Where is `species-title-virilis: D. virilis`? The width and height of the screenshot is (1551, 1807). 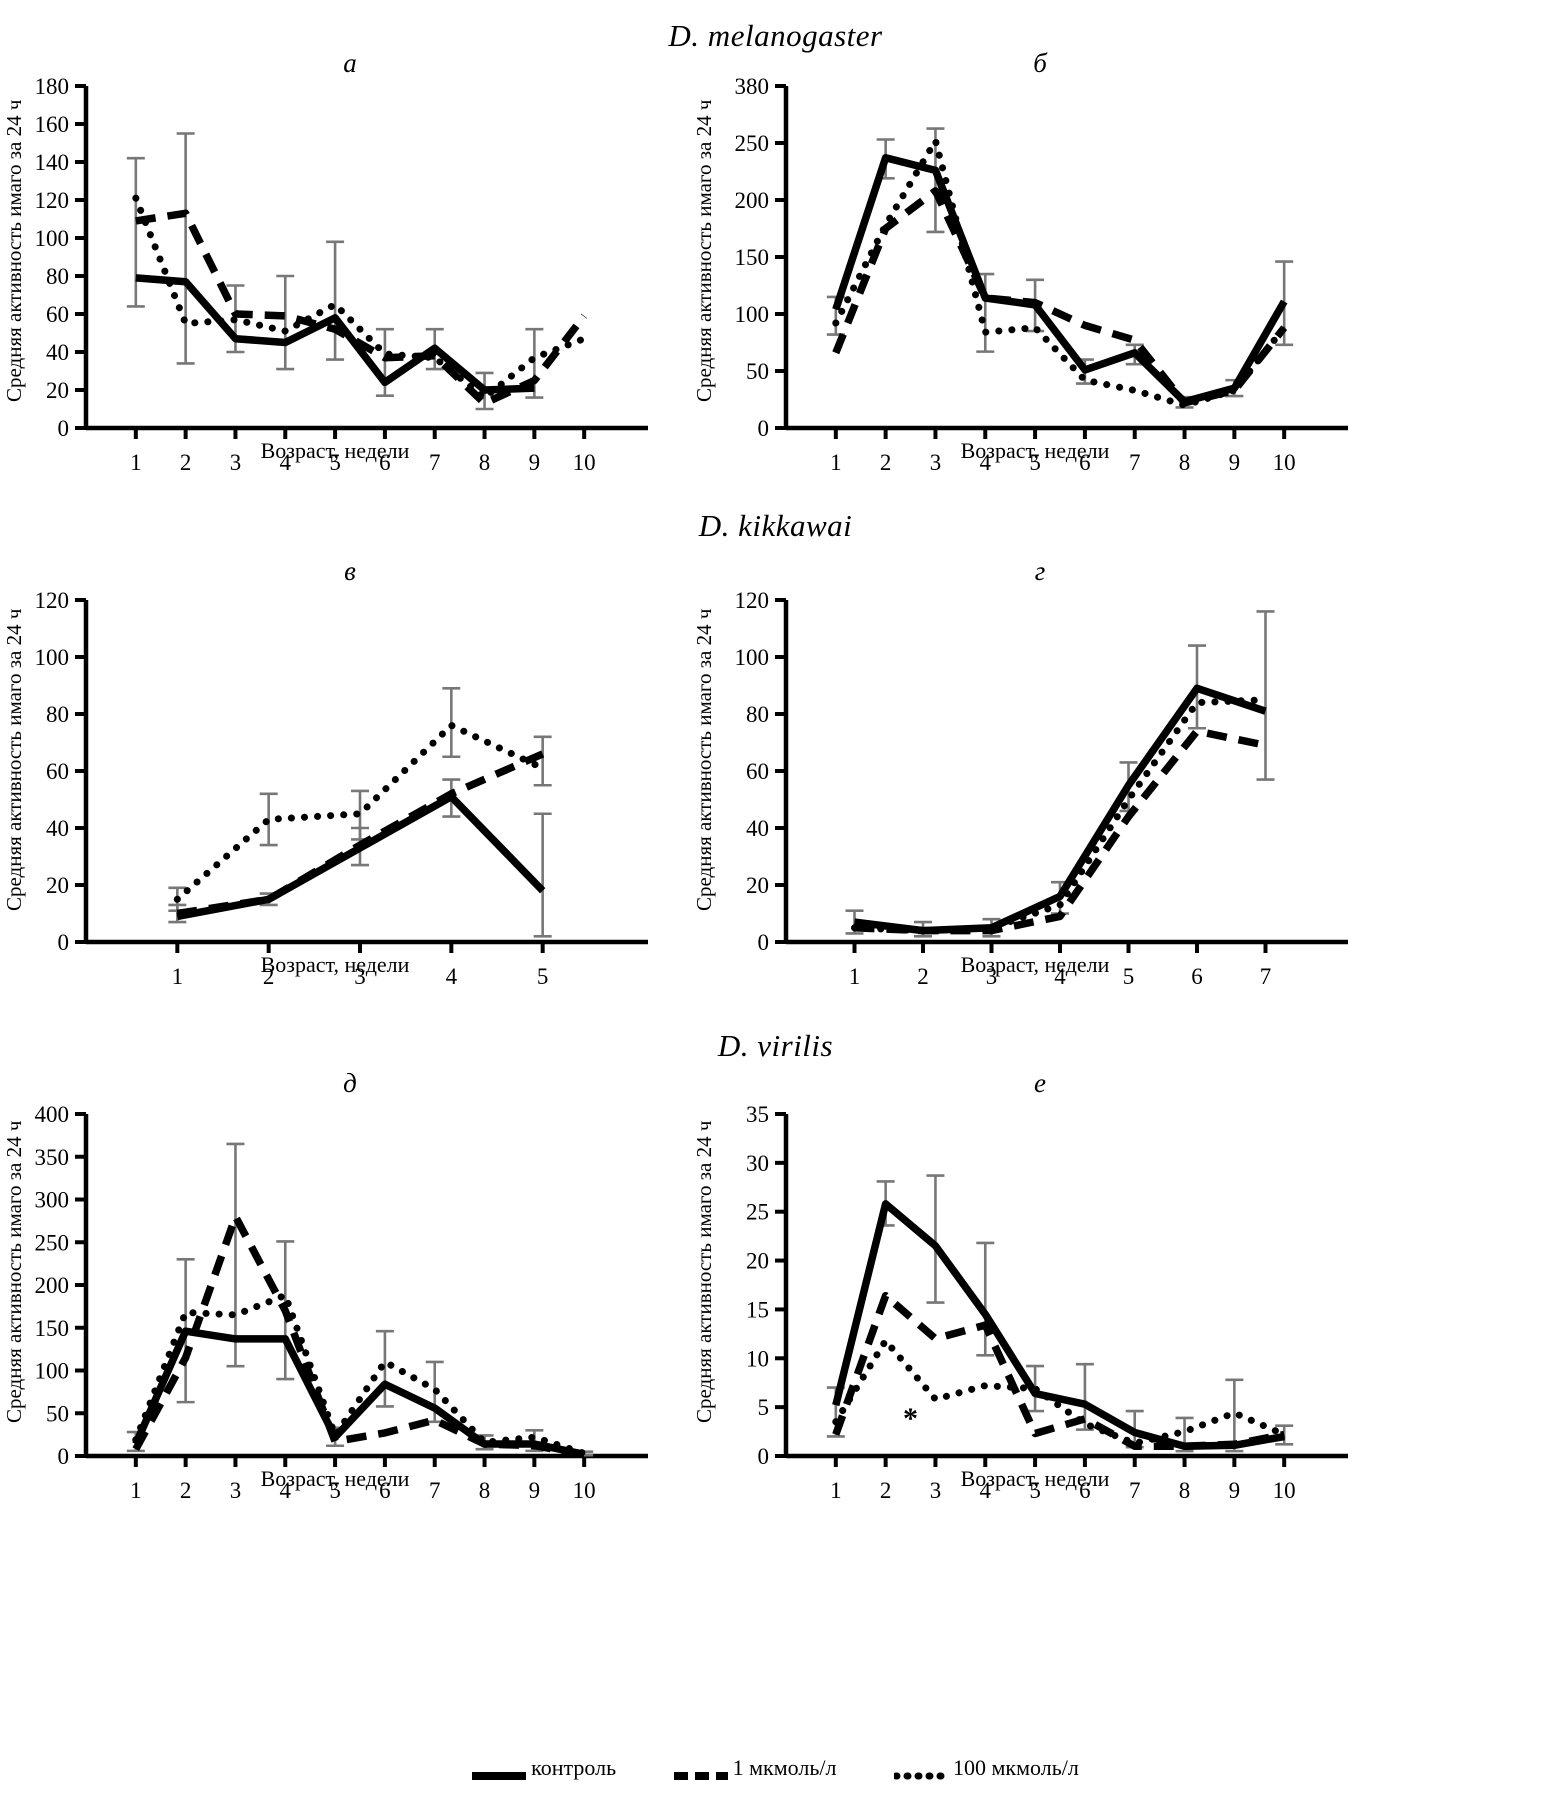
species-title-virilis: D. virilis is located at coordinates (775, 1045).